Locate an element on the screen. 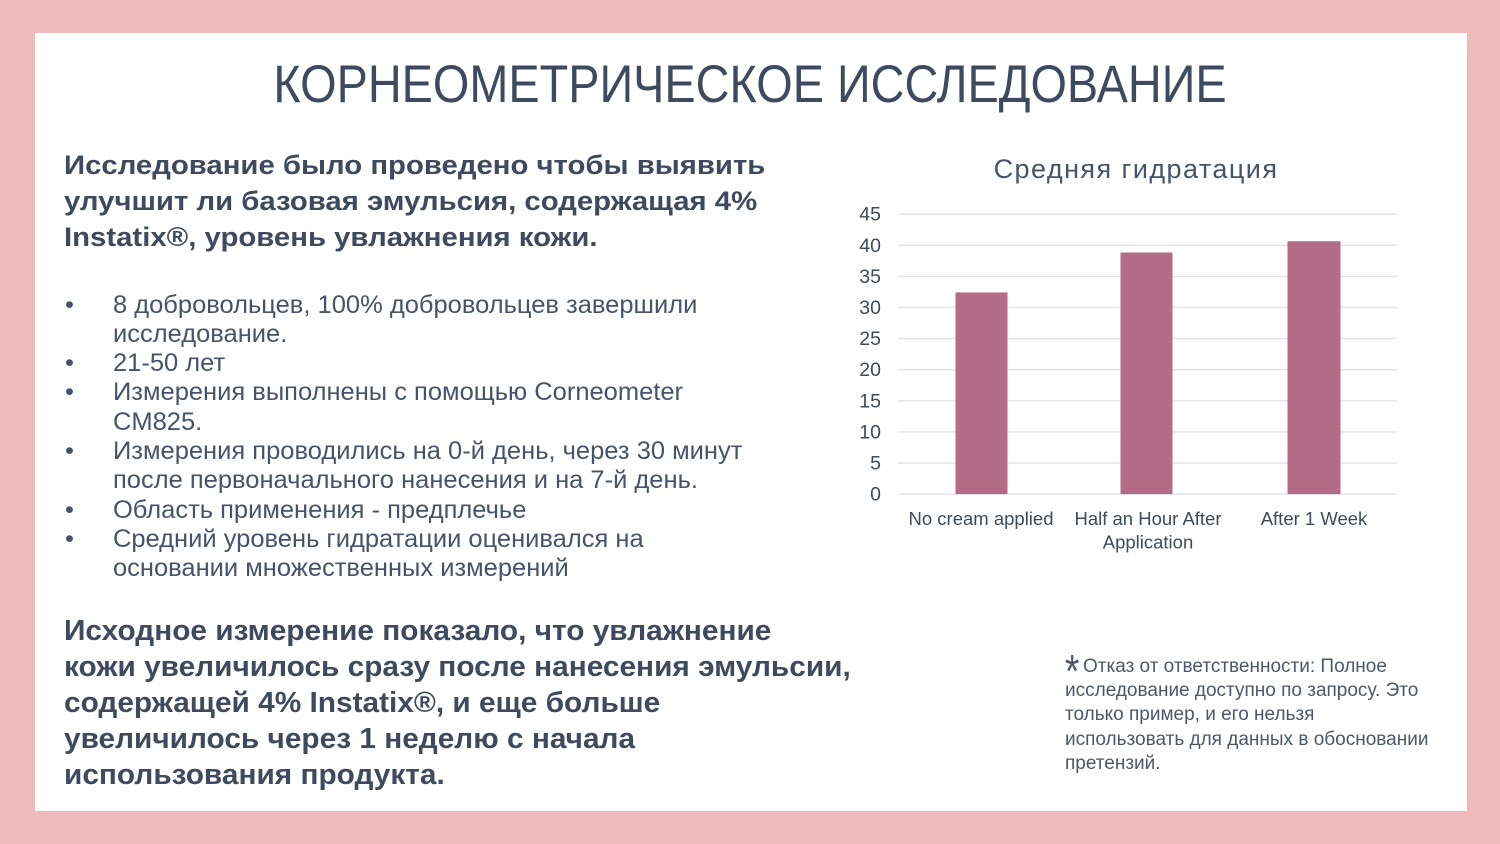  svg-text: 30 is located at coordinates (870, 308).